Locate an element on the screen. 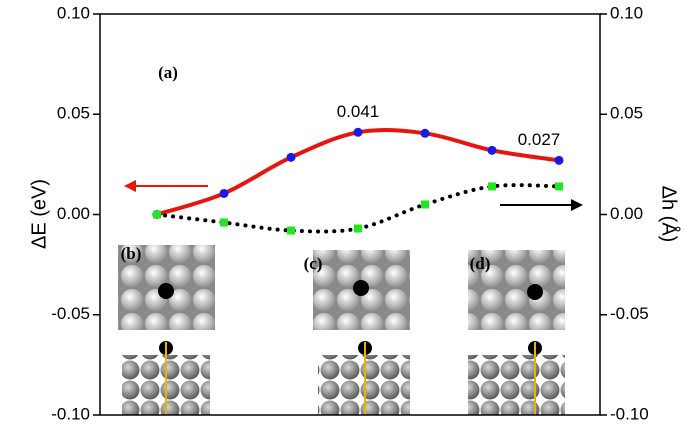 The width and height of the screenshot is (700, 428). y2-tick-label: 0.00 is located at coordinates (626, 213).